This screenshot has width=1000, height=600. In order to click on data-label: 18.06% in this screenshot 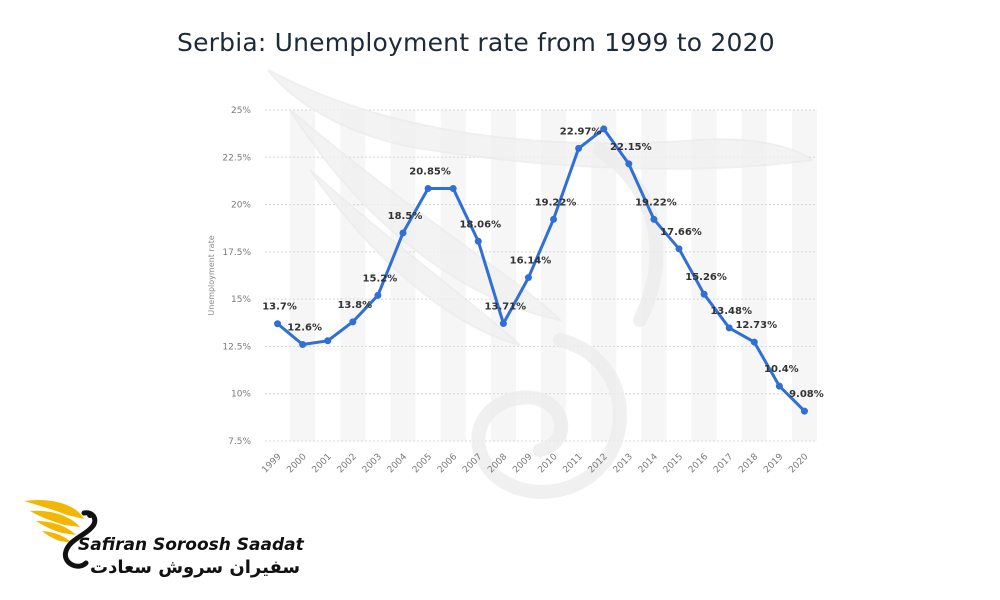, I will do `click(480, 224)`.